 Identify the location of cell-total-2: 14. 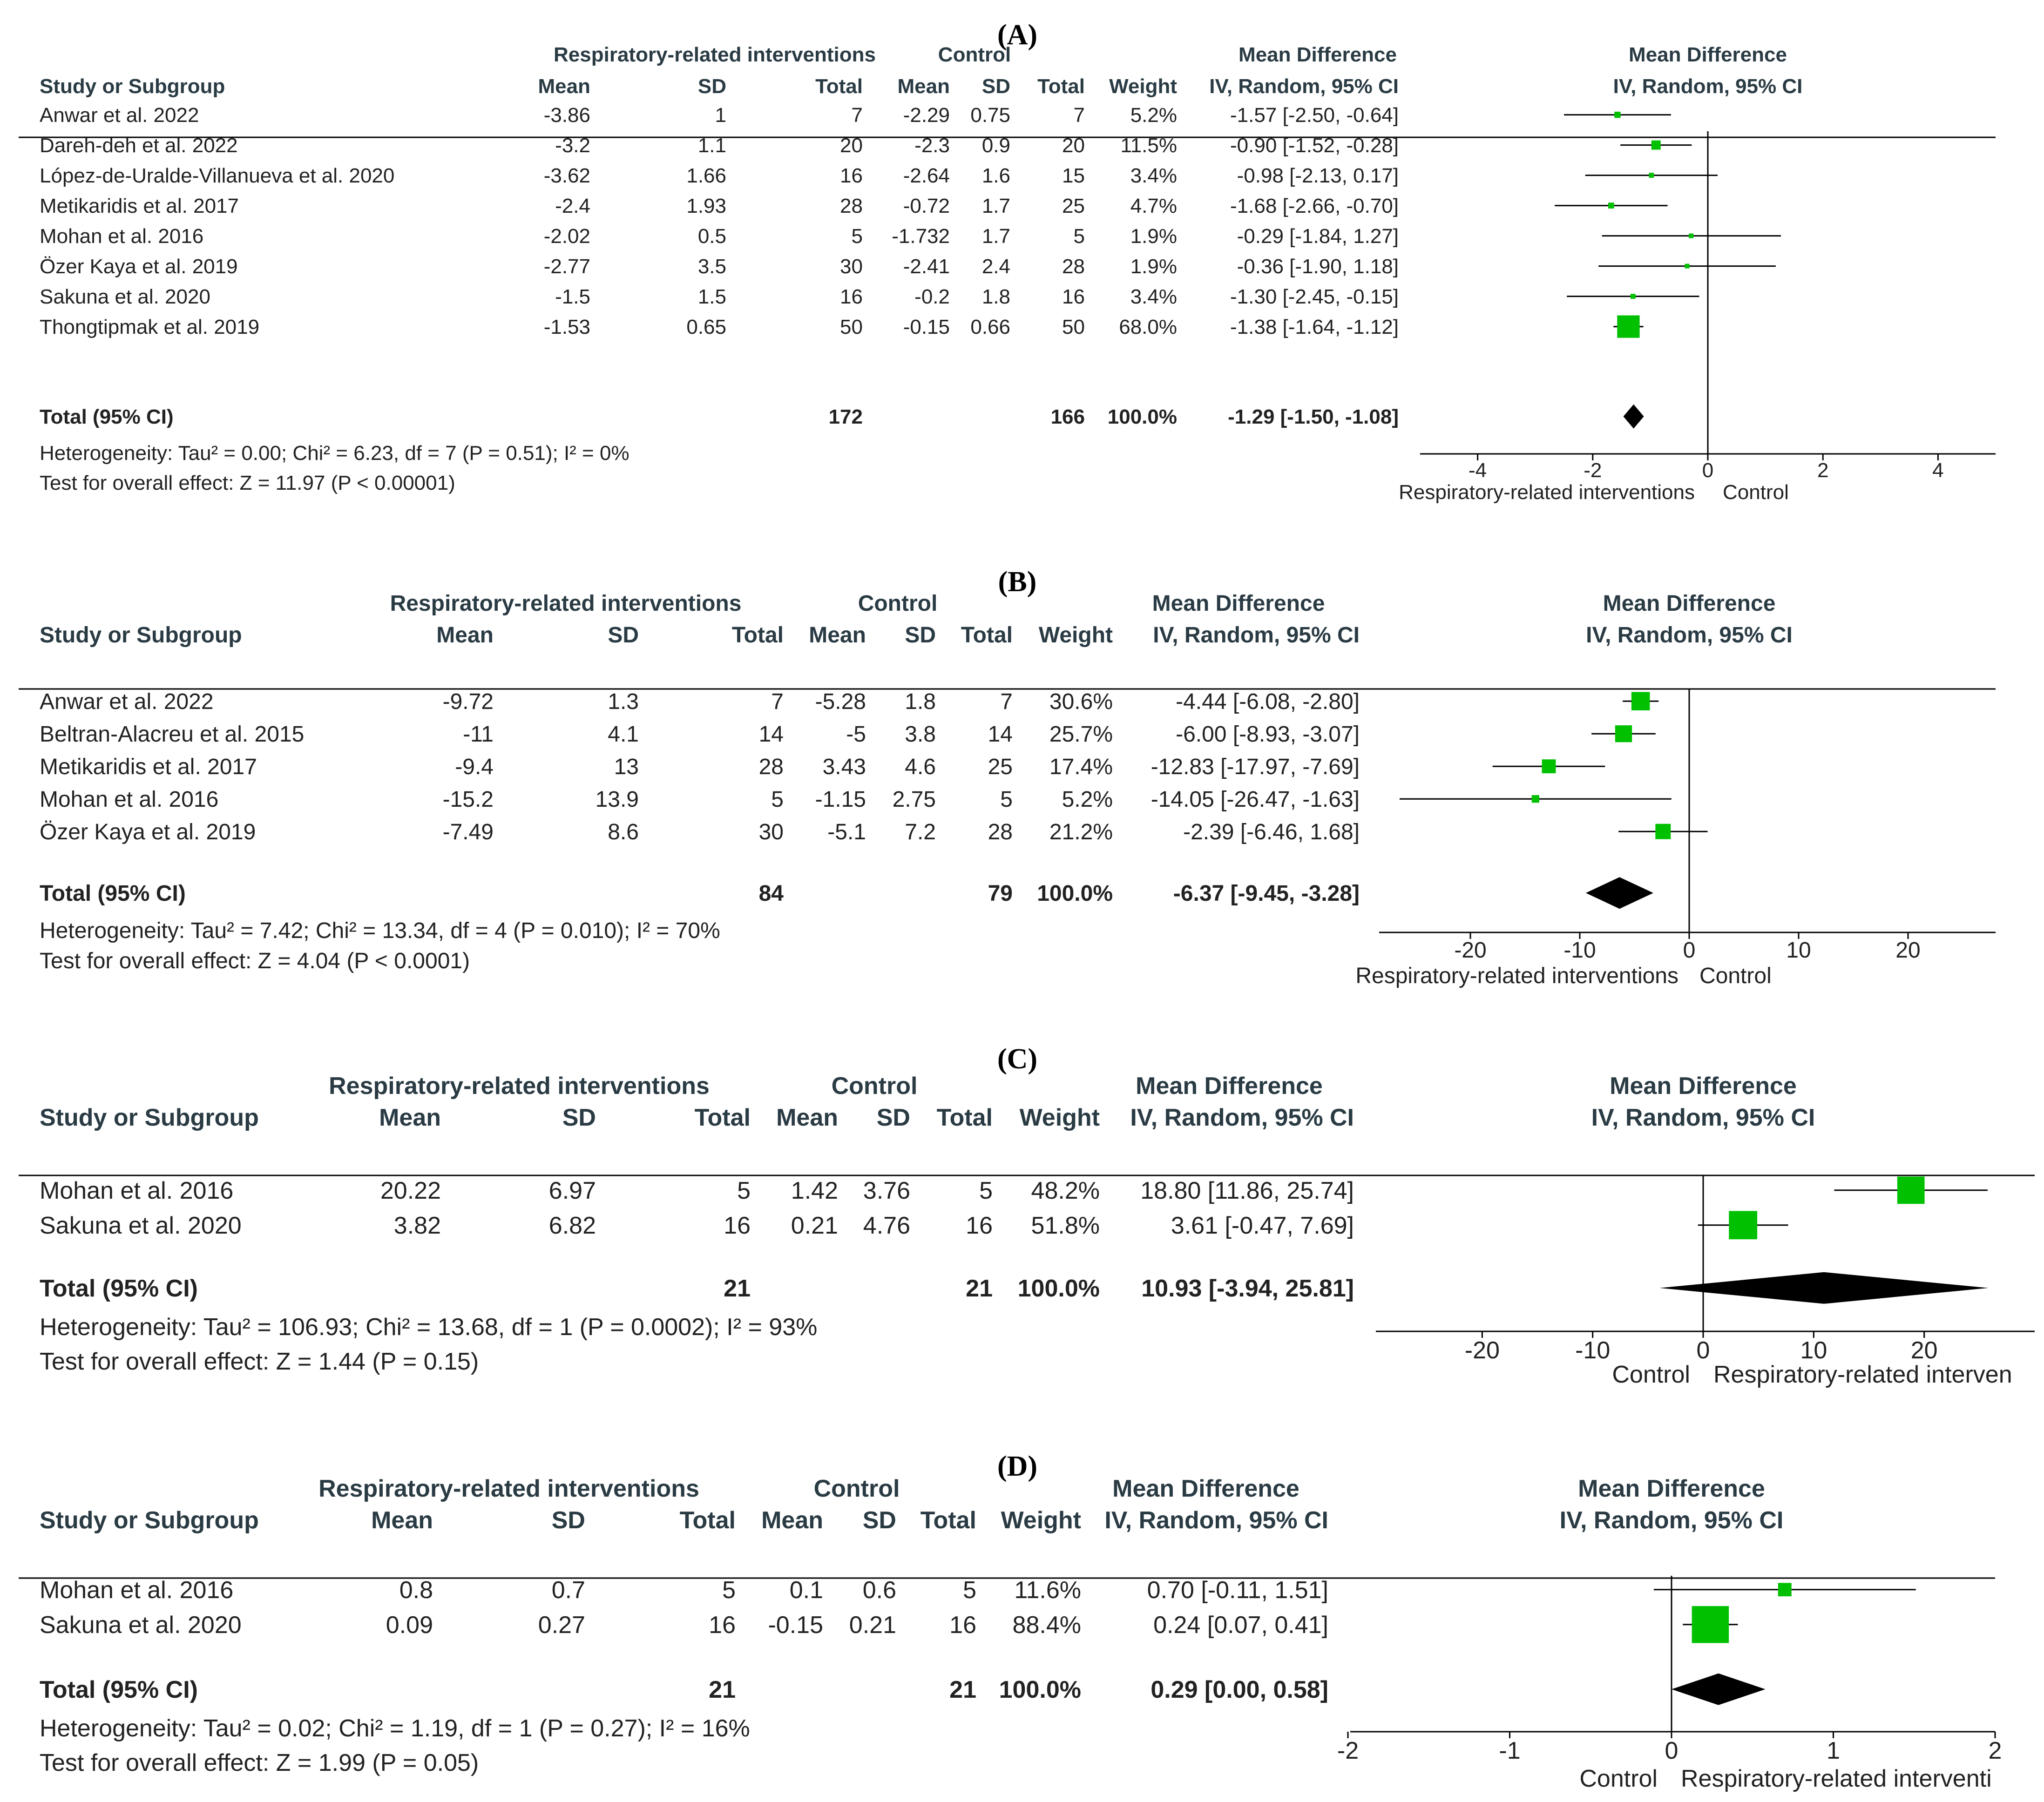
(1000, 734).